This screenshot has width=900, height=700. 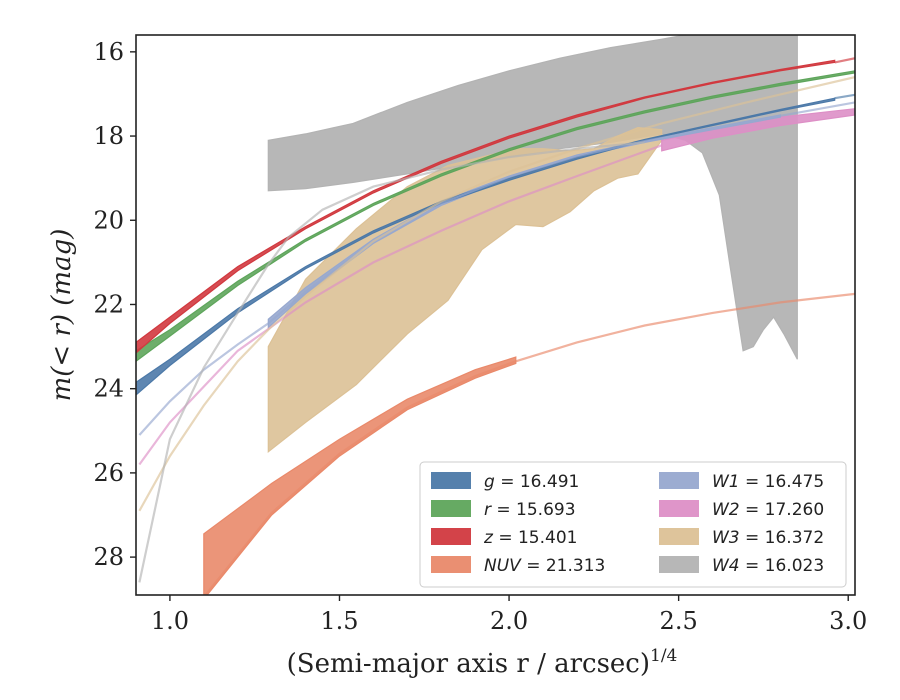 I want to click on y-tick-label: 26, so click(x=108, y=473).